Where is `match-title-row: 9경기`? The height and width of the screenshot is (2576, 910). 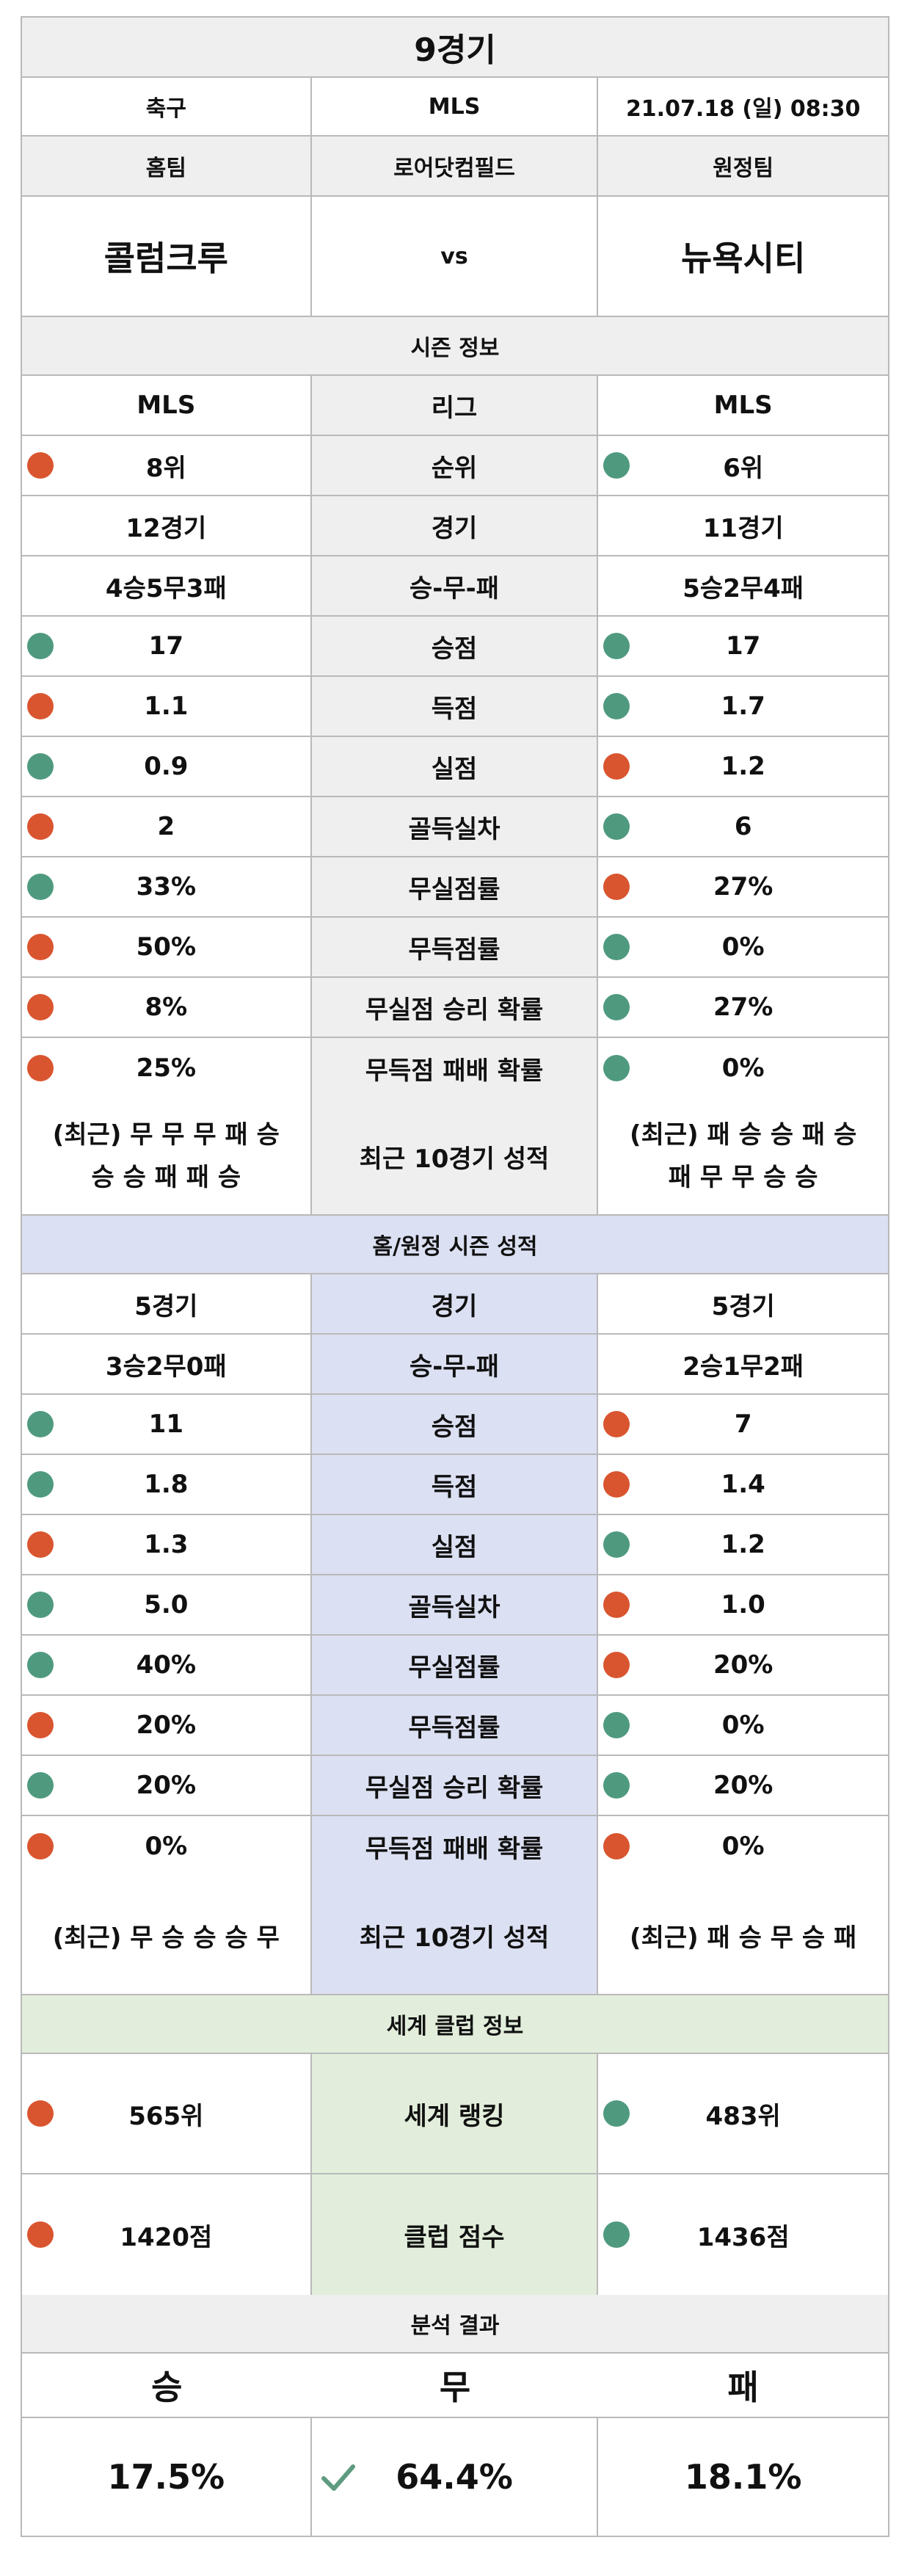 match-title-row: 9경기 is located at coordinates (455, 48).